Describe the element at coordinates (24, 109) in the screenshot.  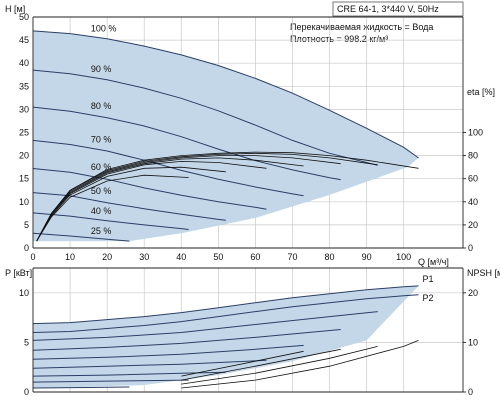
I see `top-ytick-label: 30` at that location.